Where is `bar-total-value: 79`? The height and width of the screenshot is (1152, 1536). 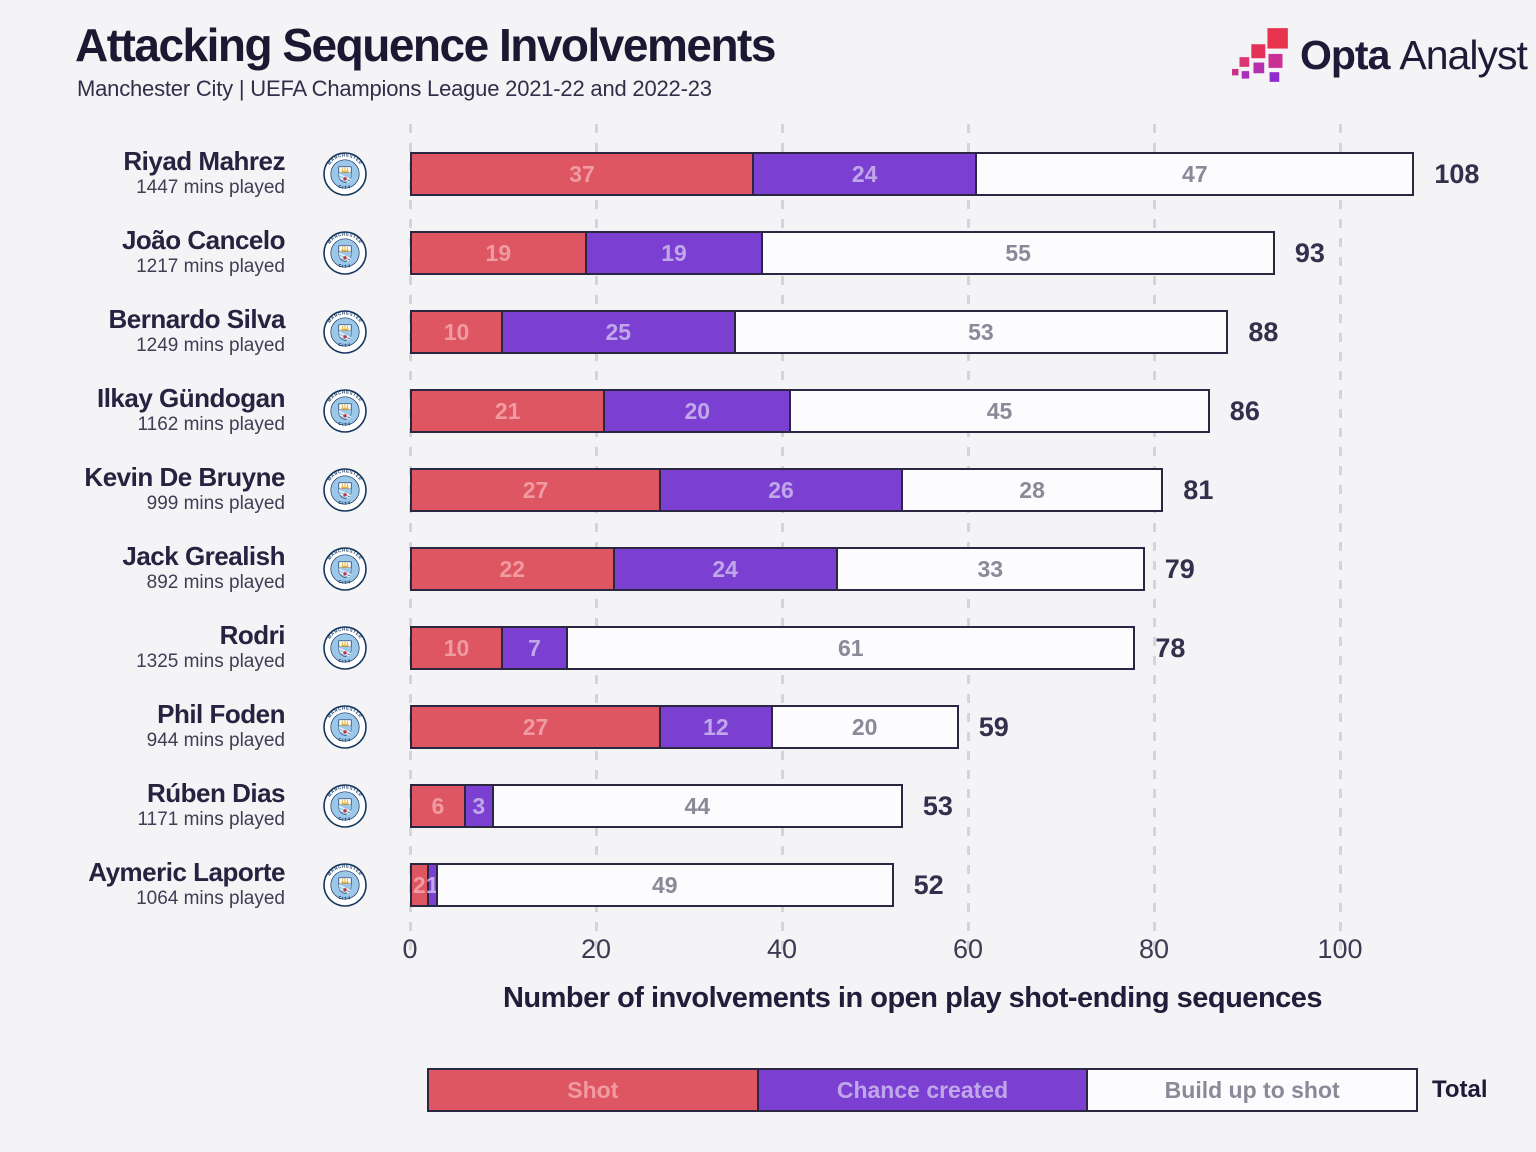 bar-total-value: 79 is located at coordinates (1179, 568).